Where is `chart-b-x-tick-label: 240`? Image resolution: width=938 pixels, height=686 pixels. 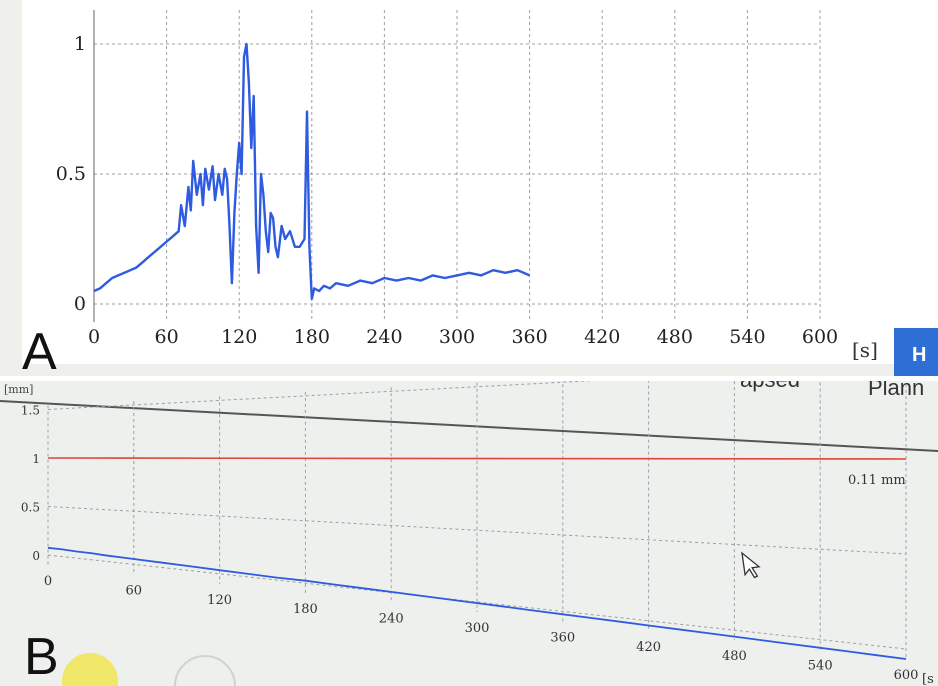
chart-b-x-tick-label: 240 is located at coordinates (391, 619).